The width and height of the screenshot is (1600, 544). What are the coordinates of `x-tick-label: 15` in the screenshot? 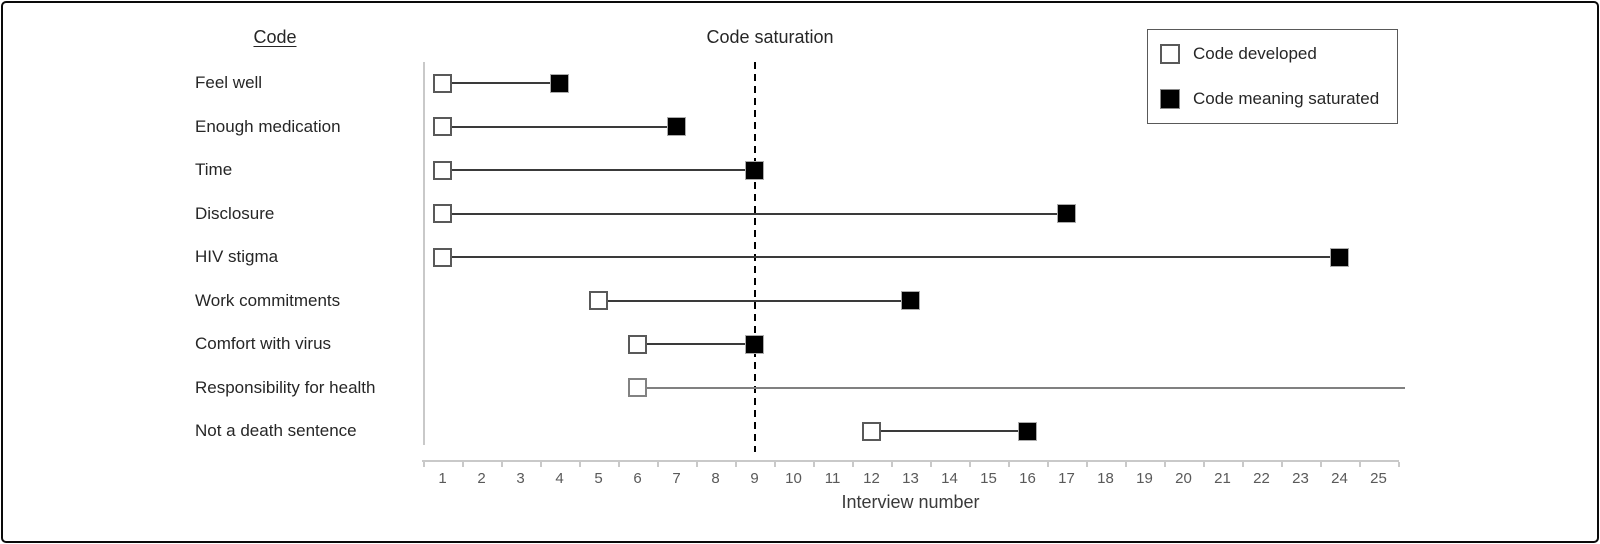 It's located at (988, 478).